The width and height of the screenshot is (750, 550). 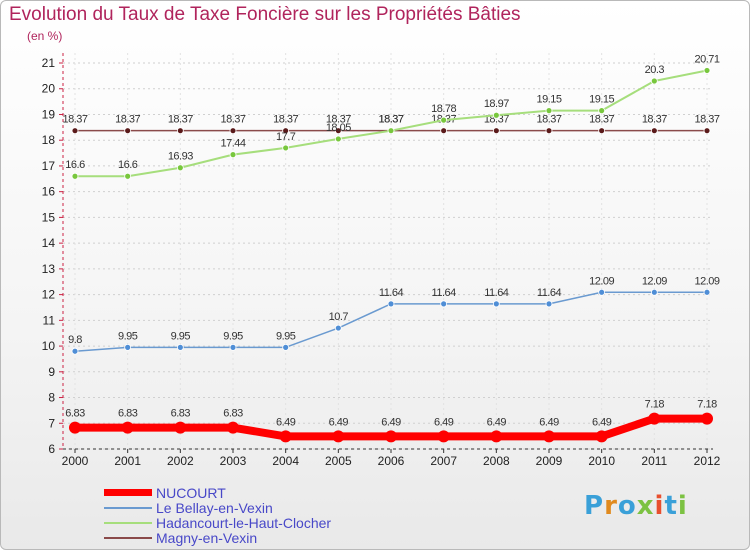 What do you see at coordinates (627, 506) in the screenshot?
I see `logo-letter: o` at bounding box center [627, 506].